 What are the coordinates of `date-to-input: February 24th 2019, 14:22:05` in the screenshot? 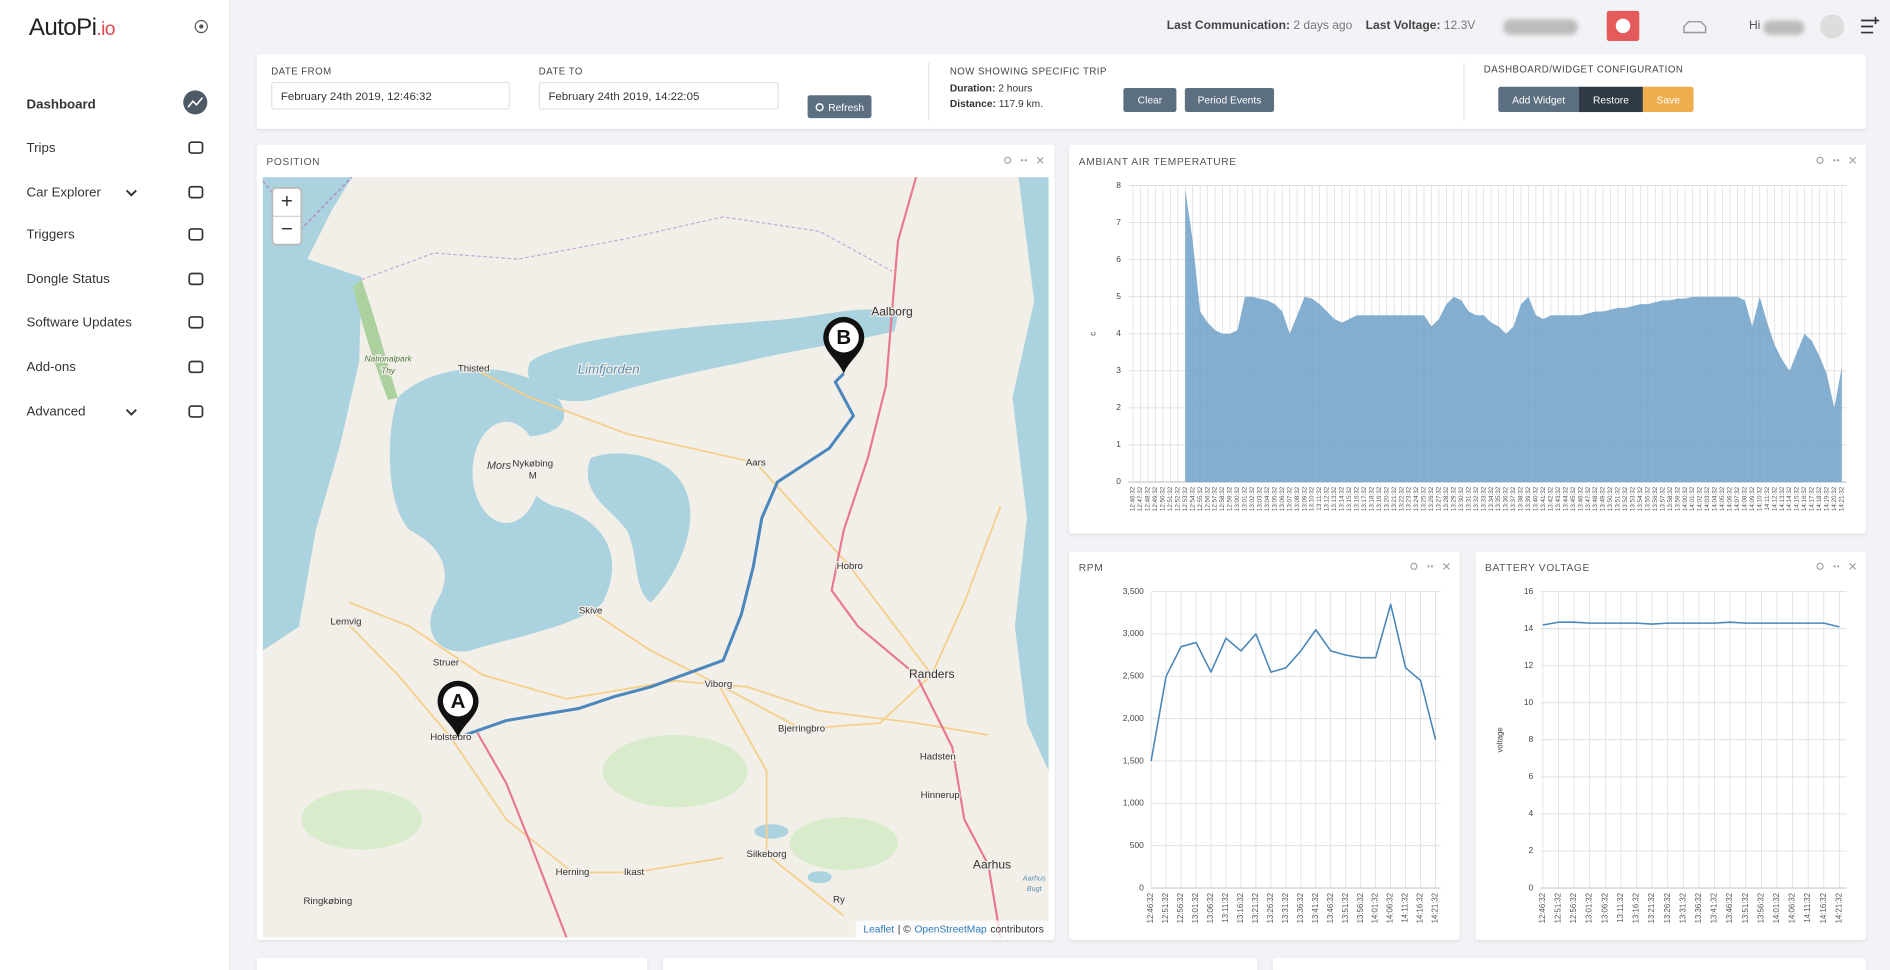 It's located at (658, 95).